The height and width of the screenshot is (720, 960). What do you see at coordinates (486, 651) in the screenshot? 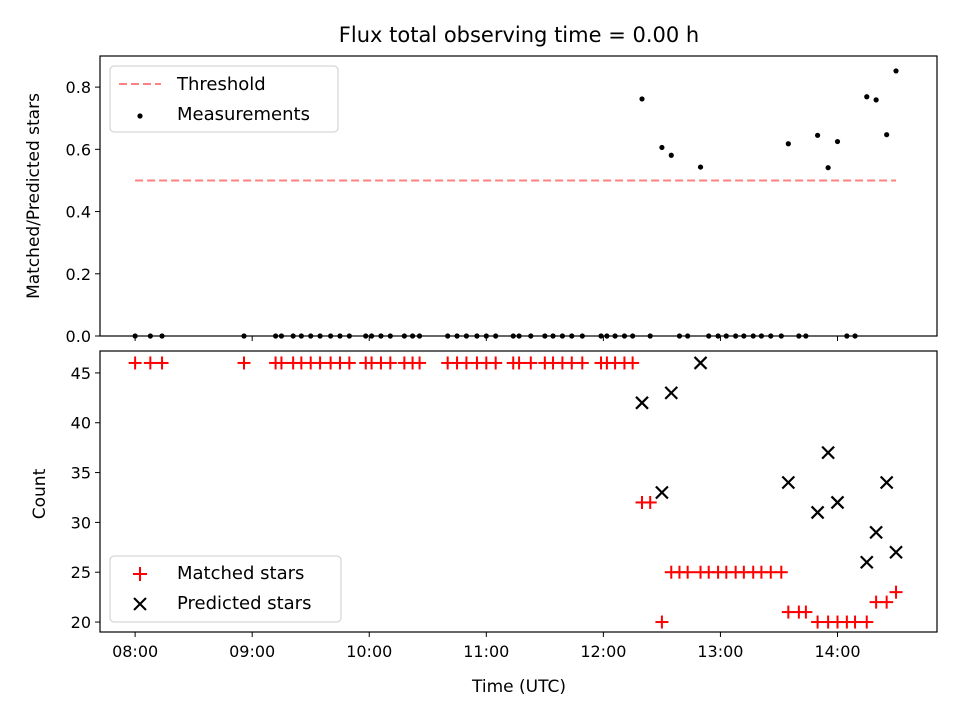
I see `x-tick-label: 11:00` at bounding box center [486, 651].